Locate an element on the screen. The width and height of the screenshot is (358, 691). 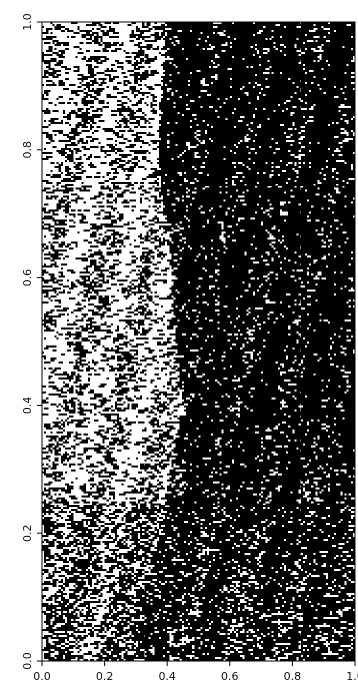
y-tick-label: 1.0 is located at coordinates (27, 22).